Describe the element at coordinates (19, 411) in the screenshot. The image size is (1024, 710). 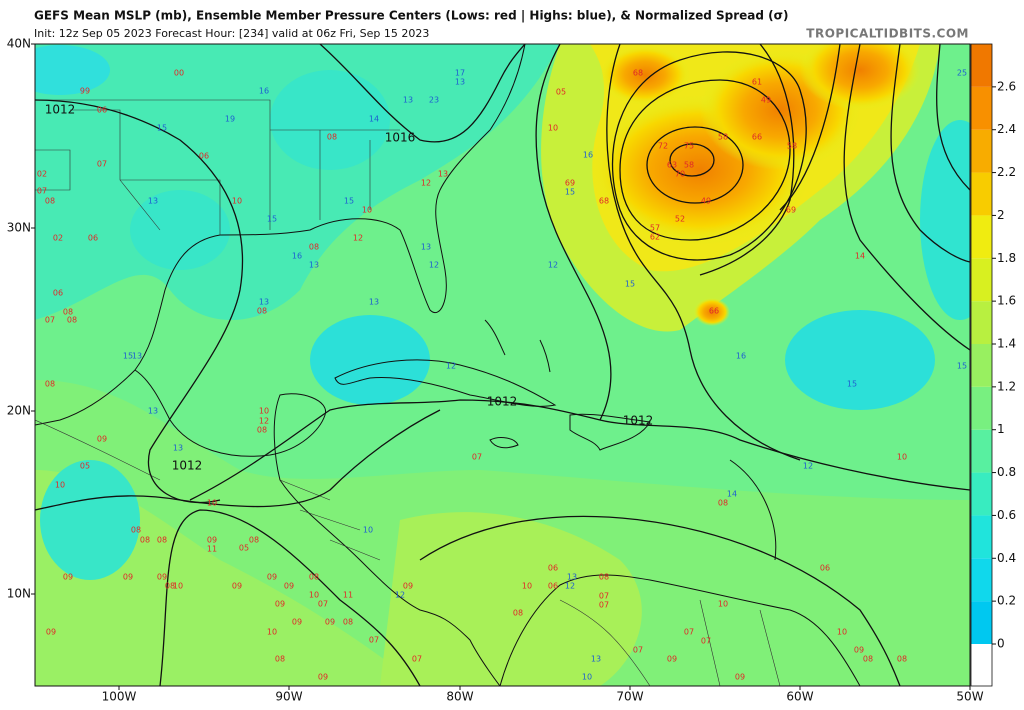
I see `lat-label: 20N` at that location.